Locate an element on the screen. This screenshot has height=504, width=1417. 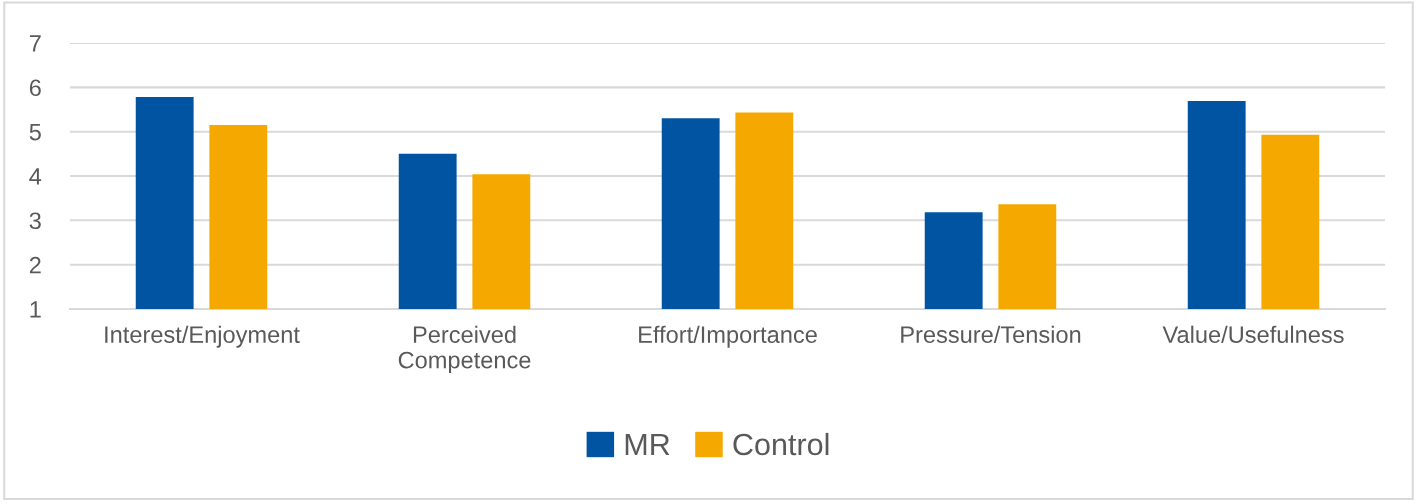
y-tick-label: 5 is located at coordinates (35, 132).